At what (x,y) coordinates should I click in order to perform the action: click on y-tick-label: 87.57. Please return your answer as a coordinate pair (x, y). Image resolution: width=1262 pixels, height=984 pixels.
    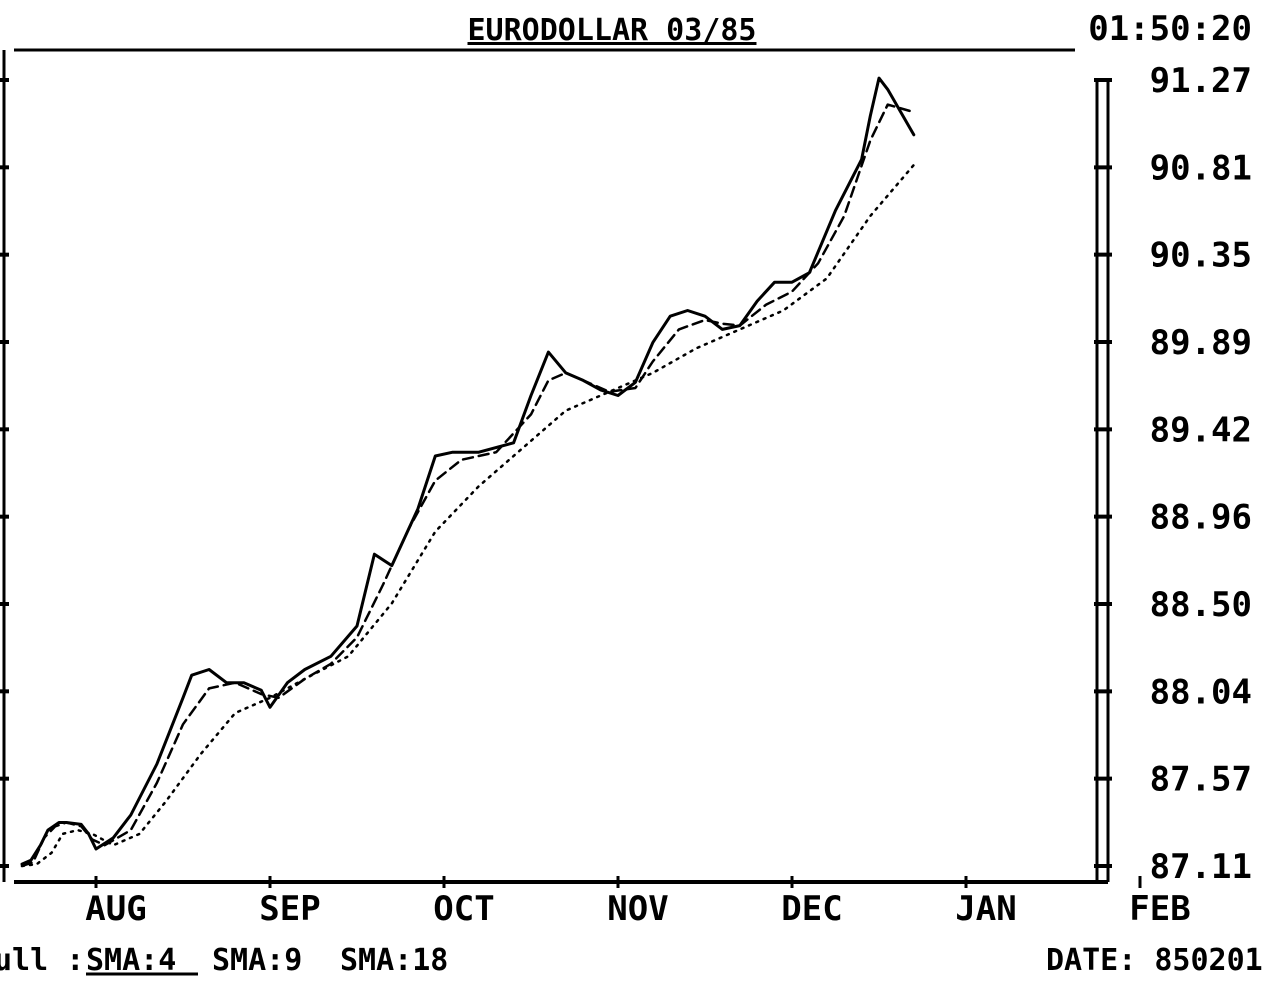
    Looking at the image, I should click on (1201, 780).